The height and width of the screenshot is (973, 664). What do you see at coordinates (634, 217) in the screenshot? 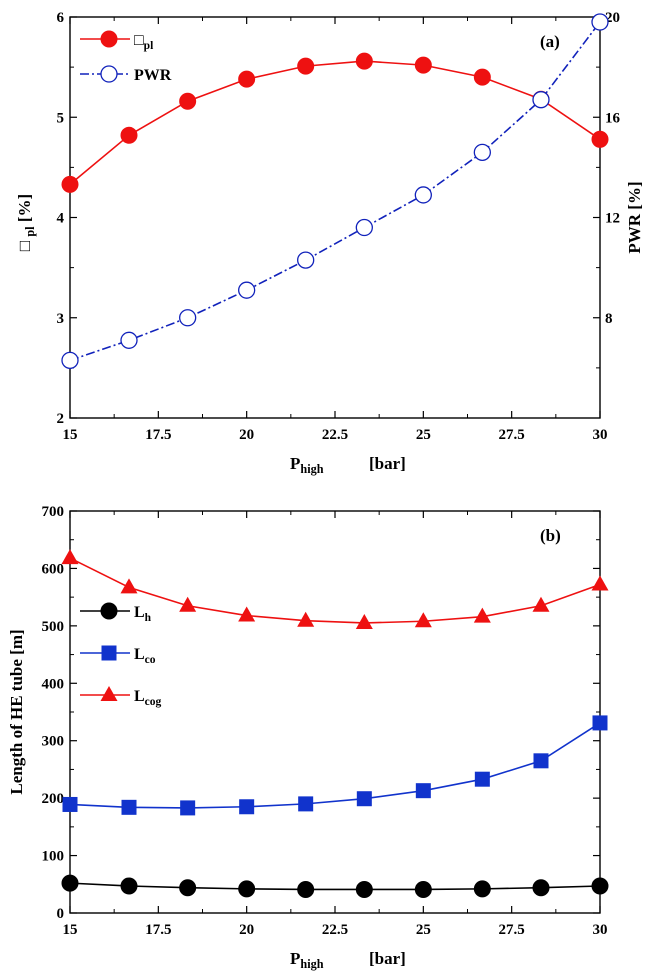
I see `y-axis-label-right: PWR [%]` at bounding box center [634, 217].